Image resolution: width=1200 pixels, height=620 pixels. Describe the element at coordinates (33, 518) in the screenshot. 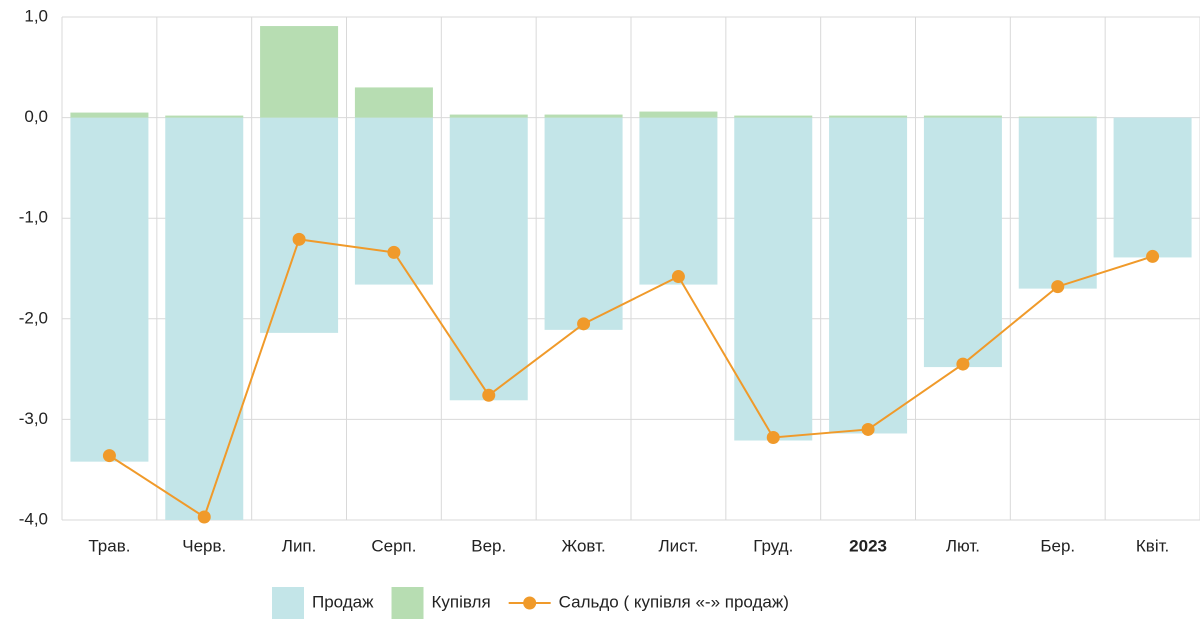

I see `y-tick-label: -4,0` at that location.